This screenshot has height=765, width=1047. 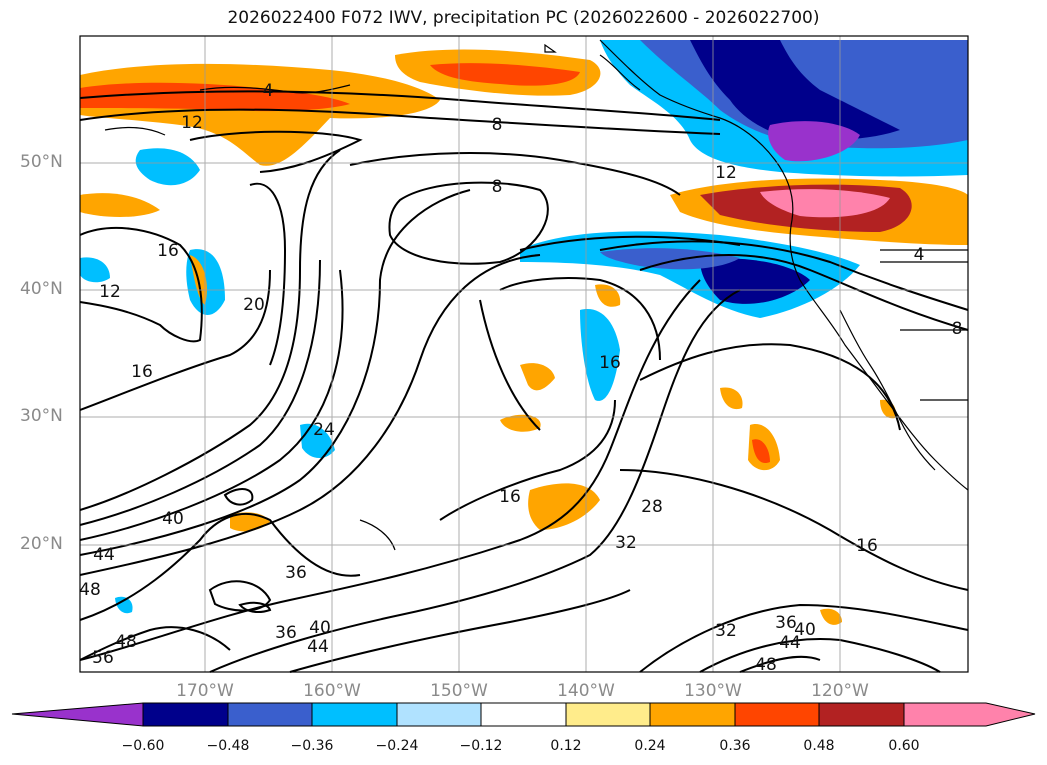 What do you see at coordinates (77, 714) in the screenshot?
I see `colorbar-under-arrow` at bounding box center [77, 714].